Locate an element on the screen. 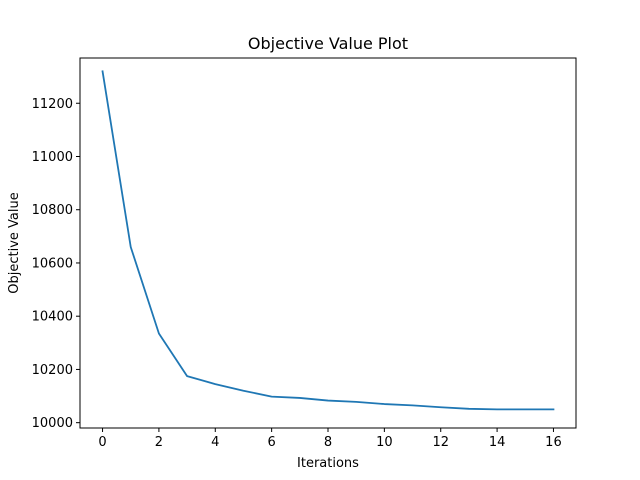 This screenshot has width=640, height=480. x-axis-ticks: 0 2 4 6 8 10 12 14 16 is located at coordinates (330, 439).